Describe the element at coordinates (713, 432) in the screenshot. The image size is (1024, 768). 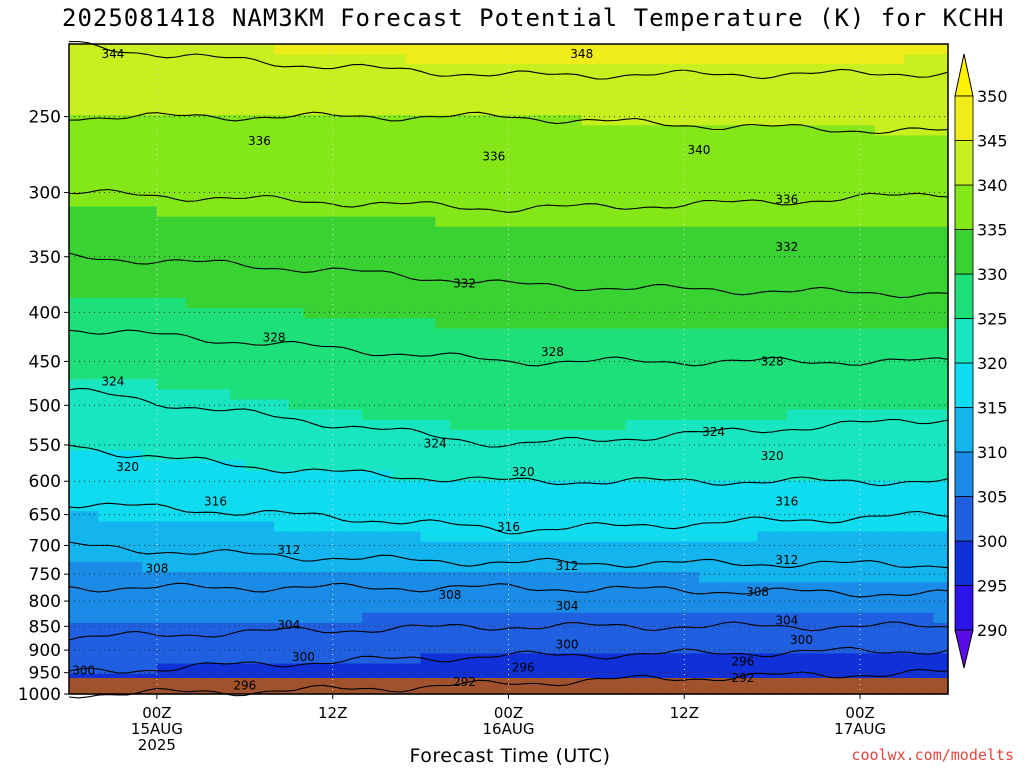
I see `contour-label-13: 324` at that location.